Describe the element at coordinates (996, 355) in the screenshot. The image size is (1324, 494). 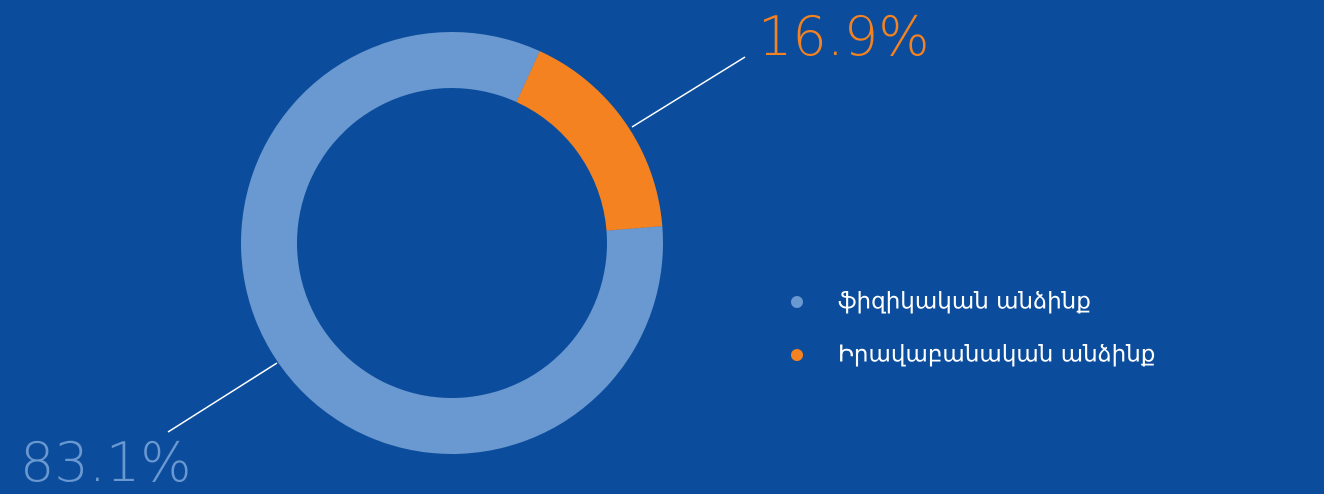
I see `legend-label: Իրավաբանական անձինք` at that location.